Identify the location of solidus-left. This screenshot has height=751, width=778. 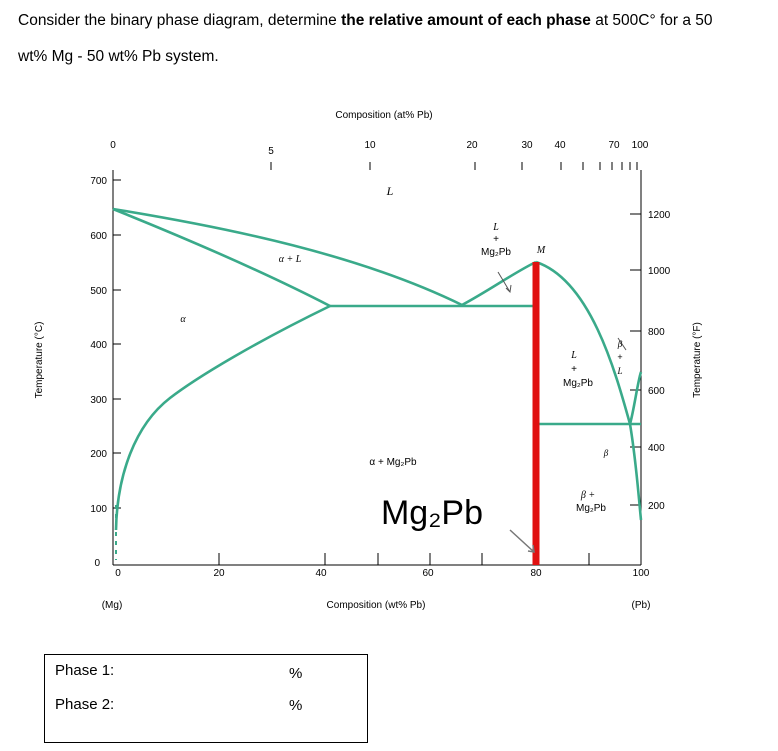
(221, 257).